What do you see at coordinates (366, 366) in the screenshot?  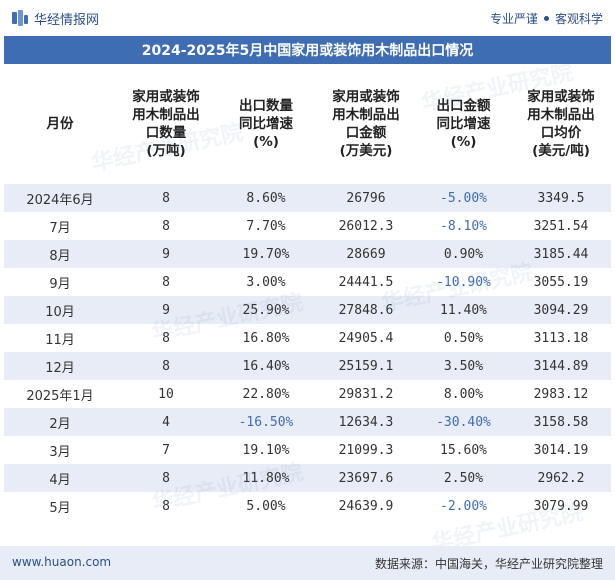 I see `cell-amount: 25159.1` at bounding box center [366, 366].